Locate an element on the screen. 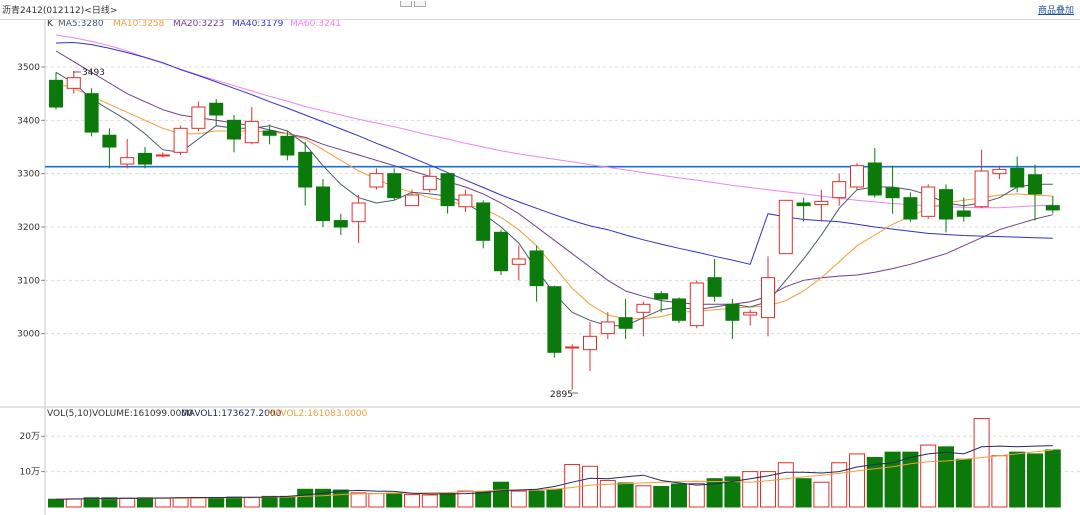  legend-mavol2: MAVOL2:161083.0000 is located at coordinates (317, 414).